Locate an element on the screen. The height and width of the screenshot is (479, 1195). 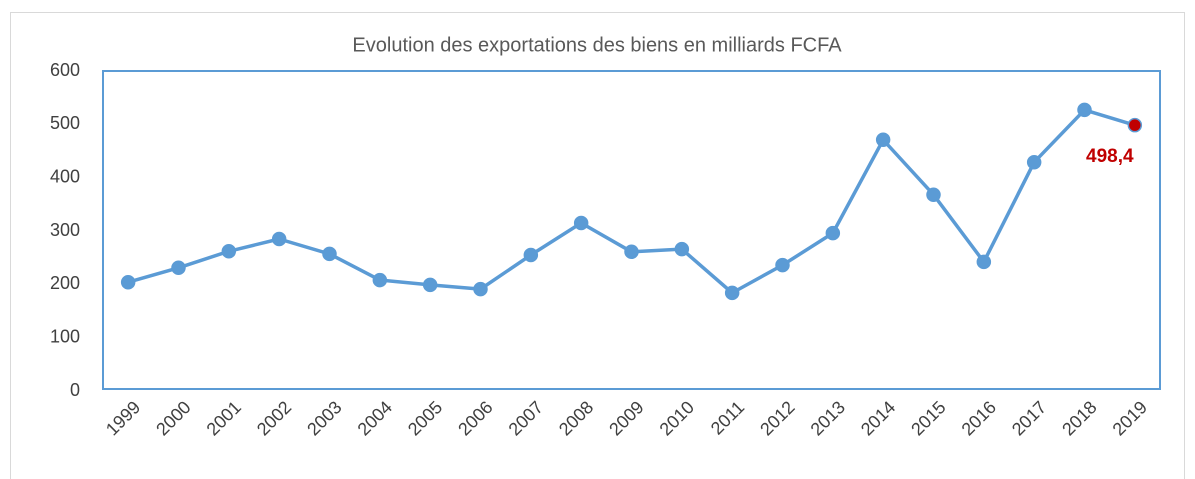
x-tick-label: 2000 is located at coordinates (173, 418).